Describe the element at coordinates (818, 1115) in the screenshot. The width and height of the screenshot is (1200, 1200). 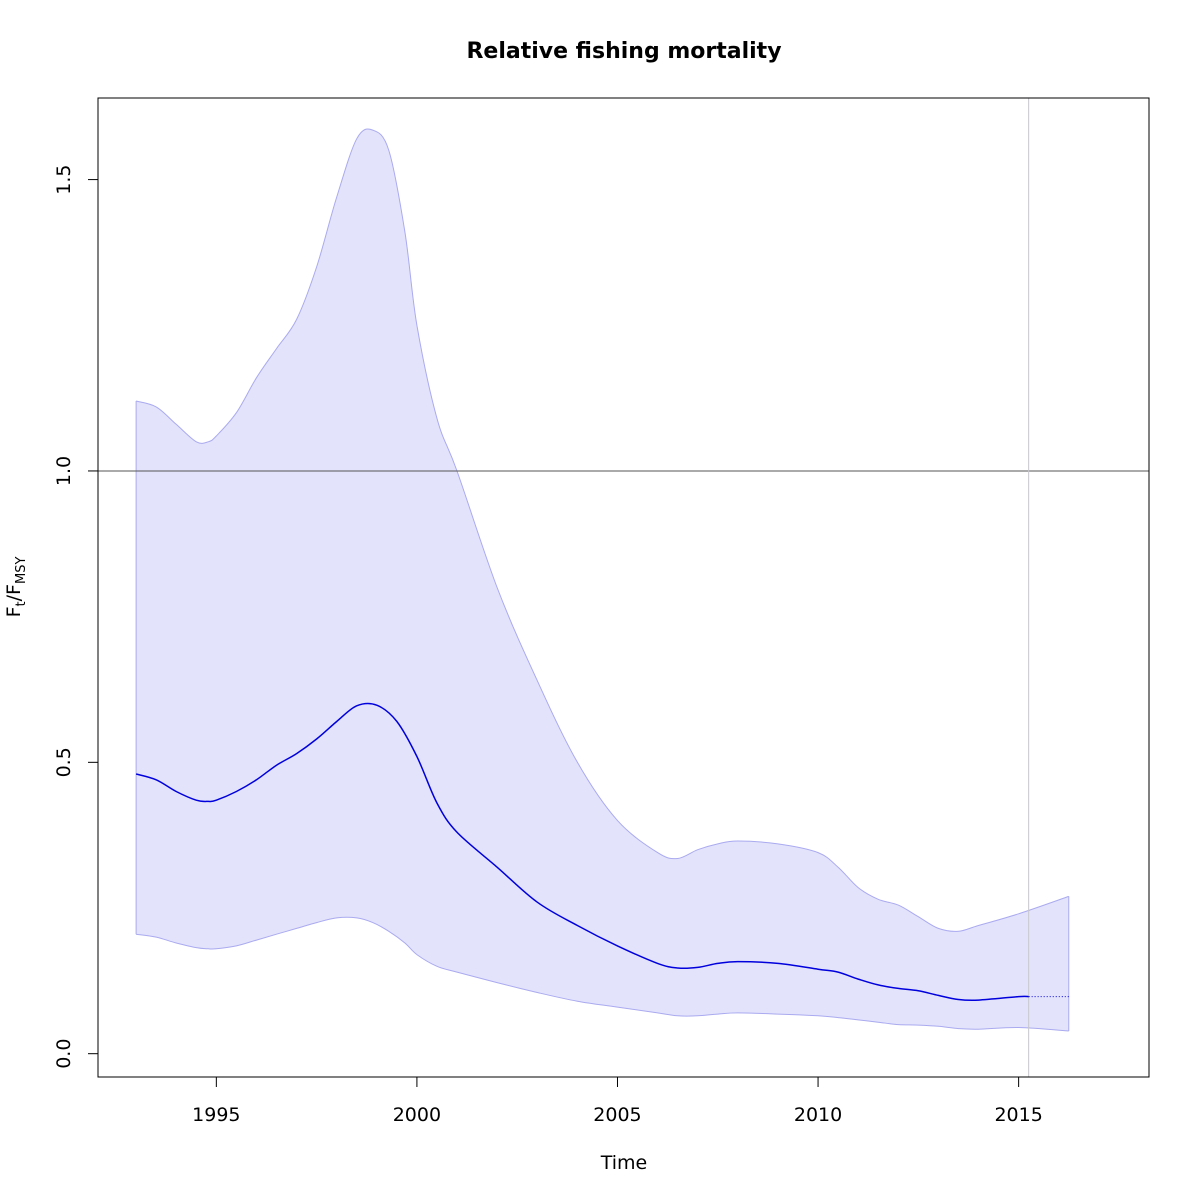
I see `x-tick-label: 2010` at that location.